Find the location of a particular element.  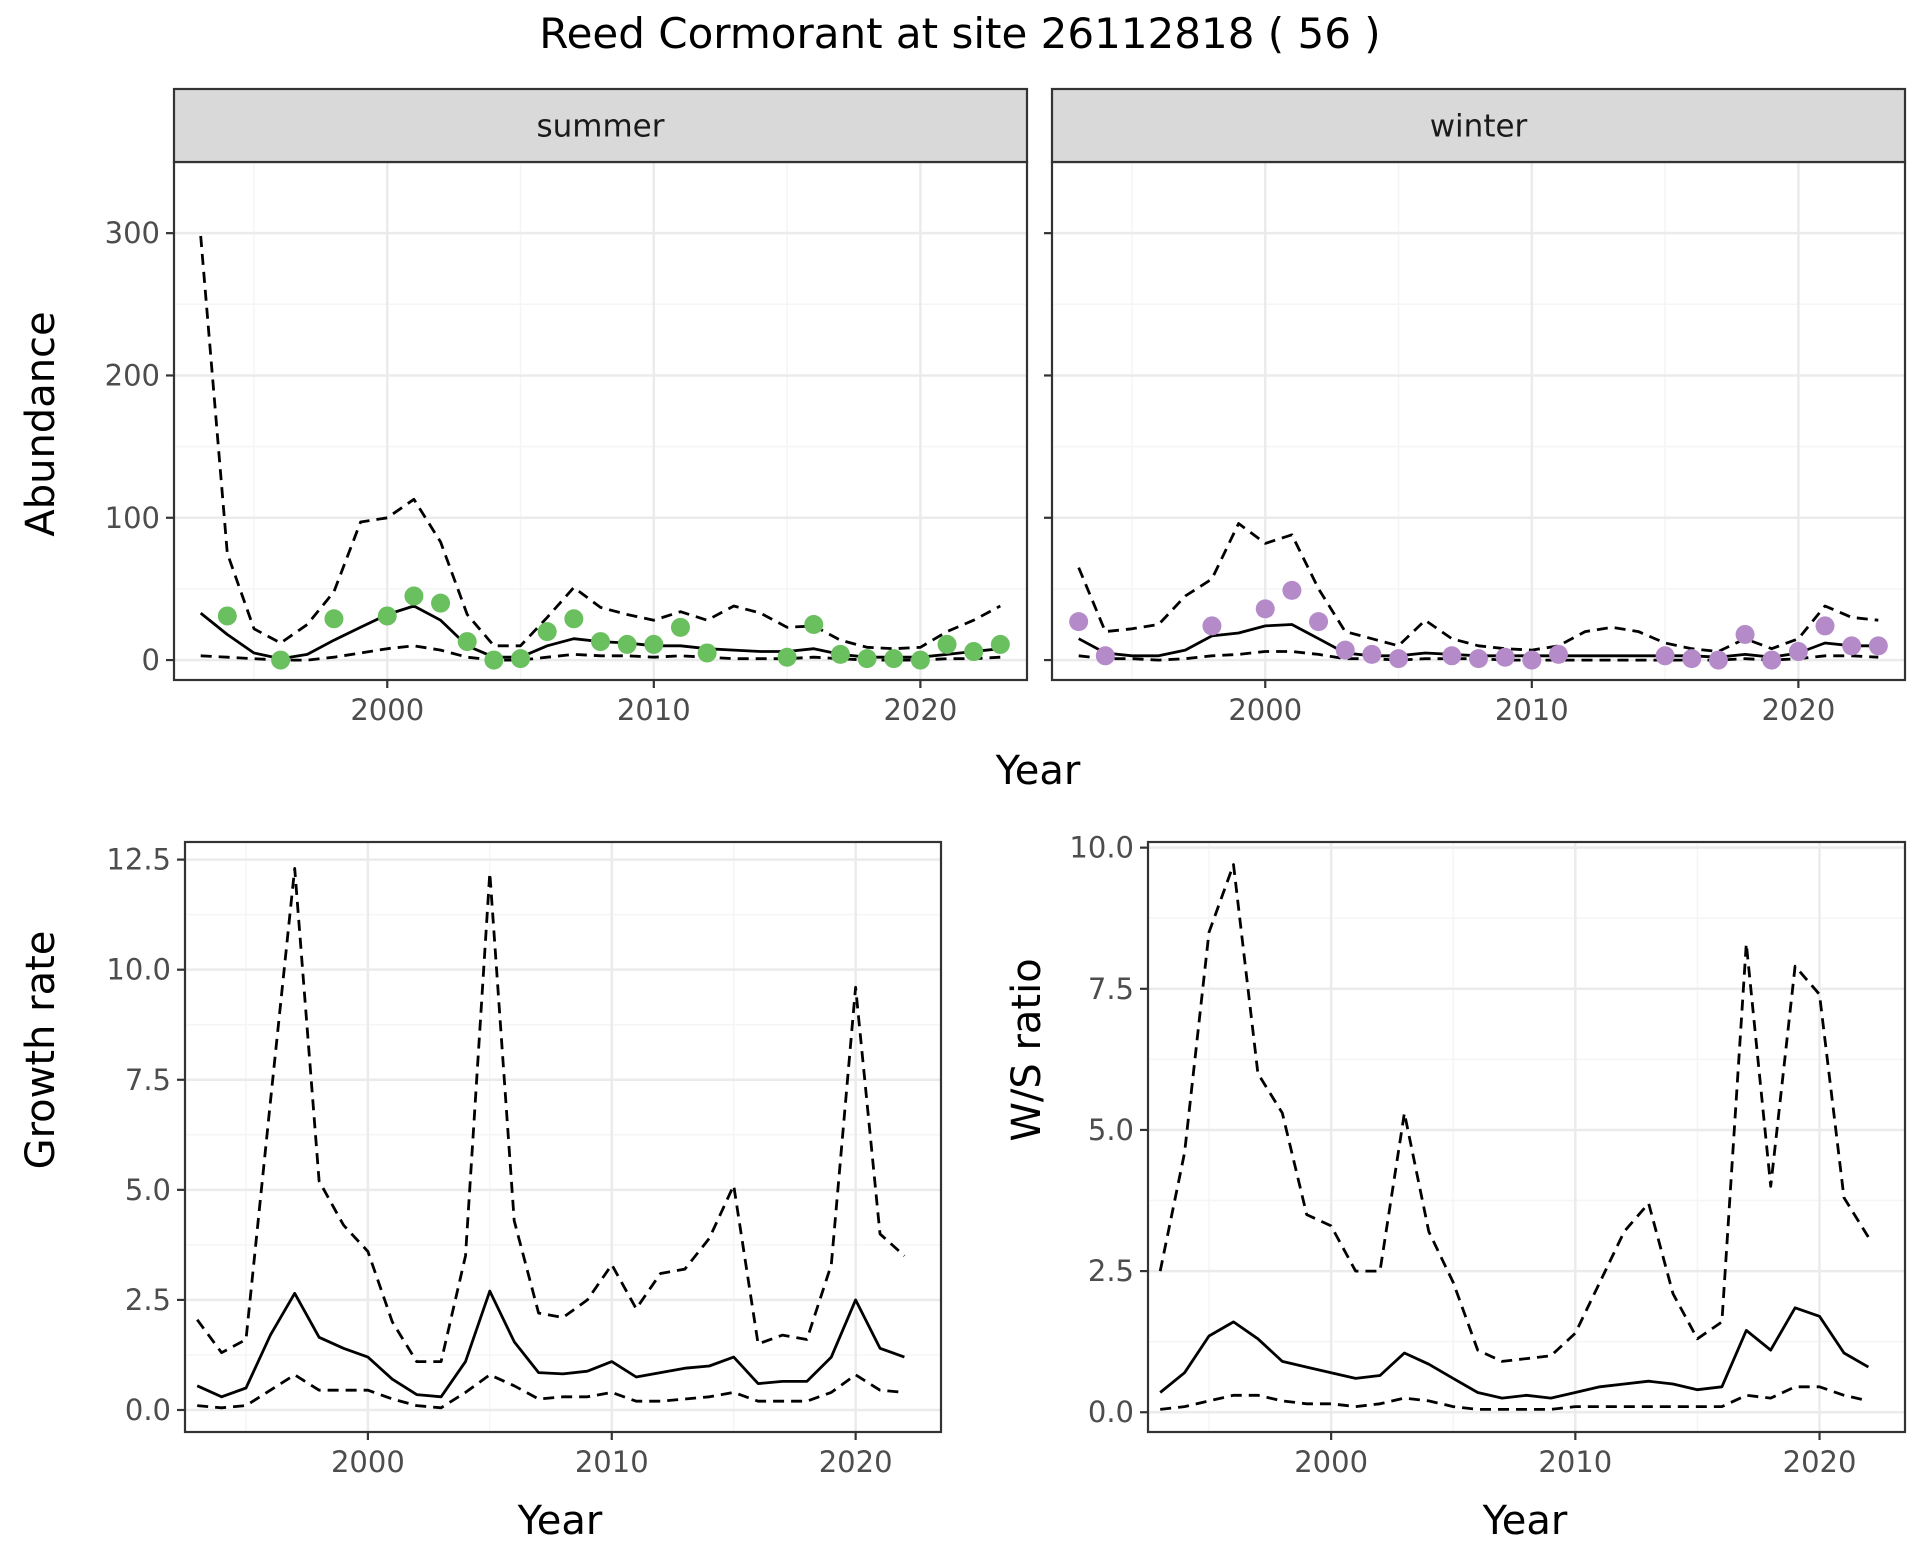

ws_ratio-x-tick-label: 2020 is located at coordinates (1820, 1462).